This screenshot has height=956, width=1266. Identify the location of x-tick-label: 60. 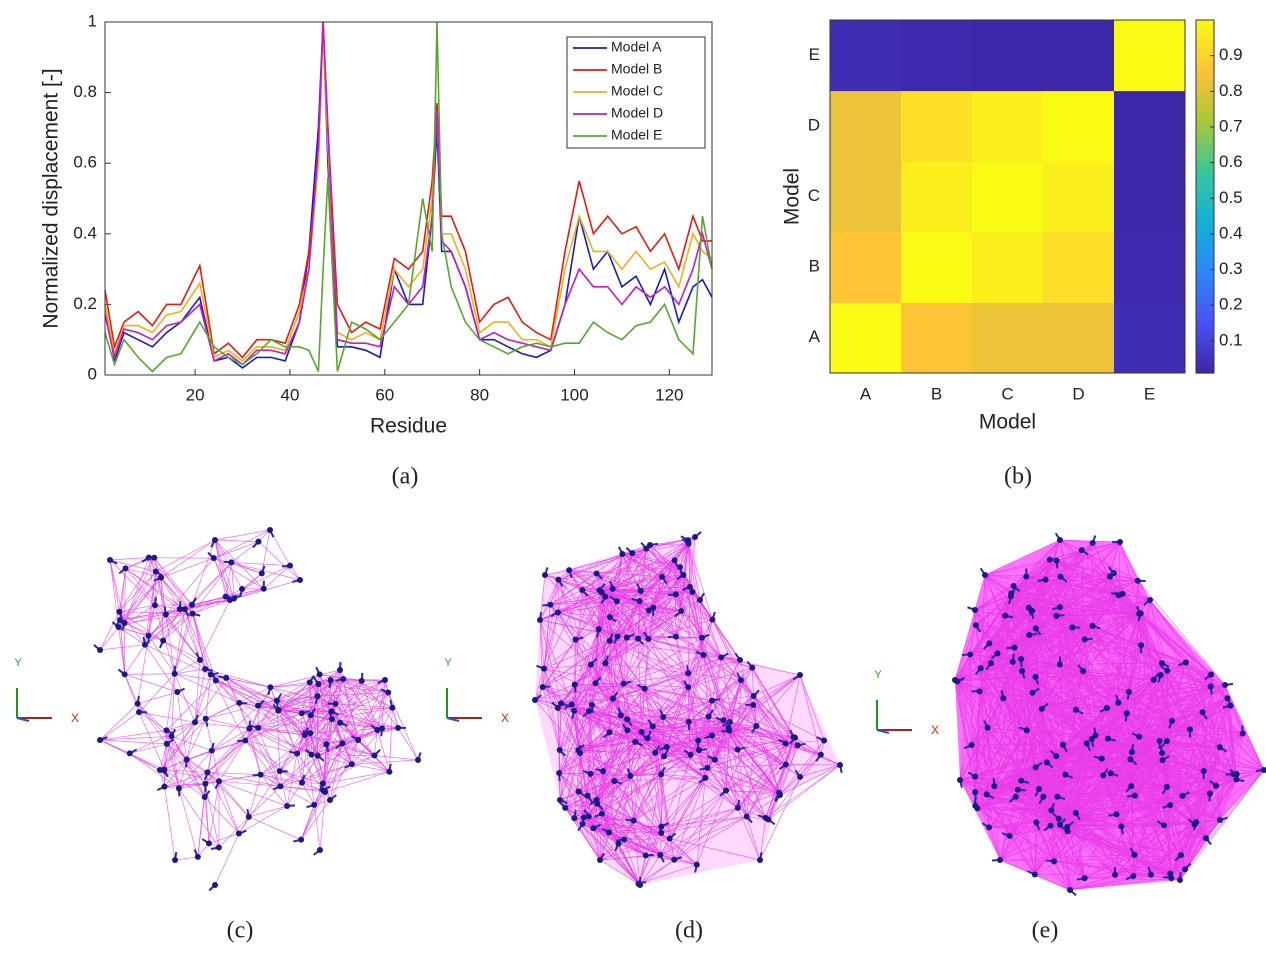
(384, 394).